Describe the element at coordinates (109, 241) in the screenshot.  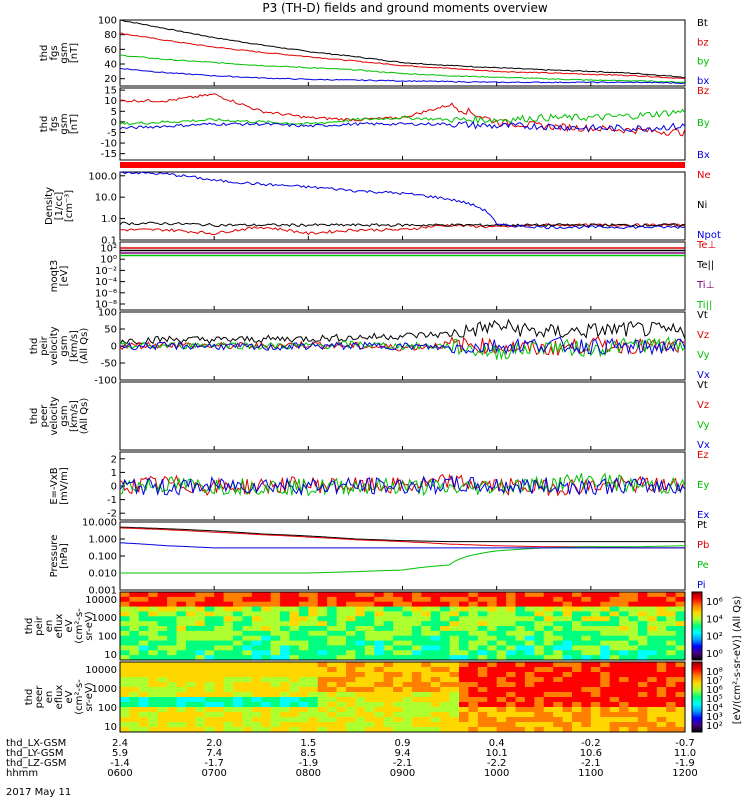
I see `y-tick-label: 0.1` at that location.